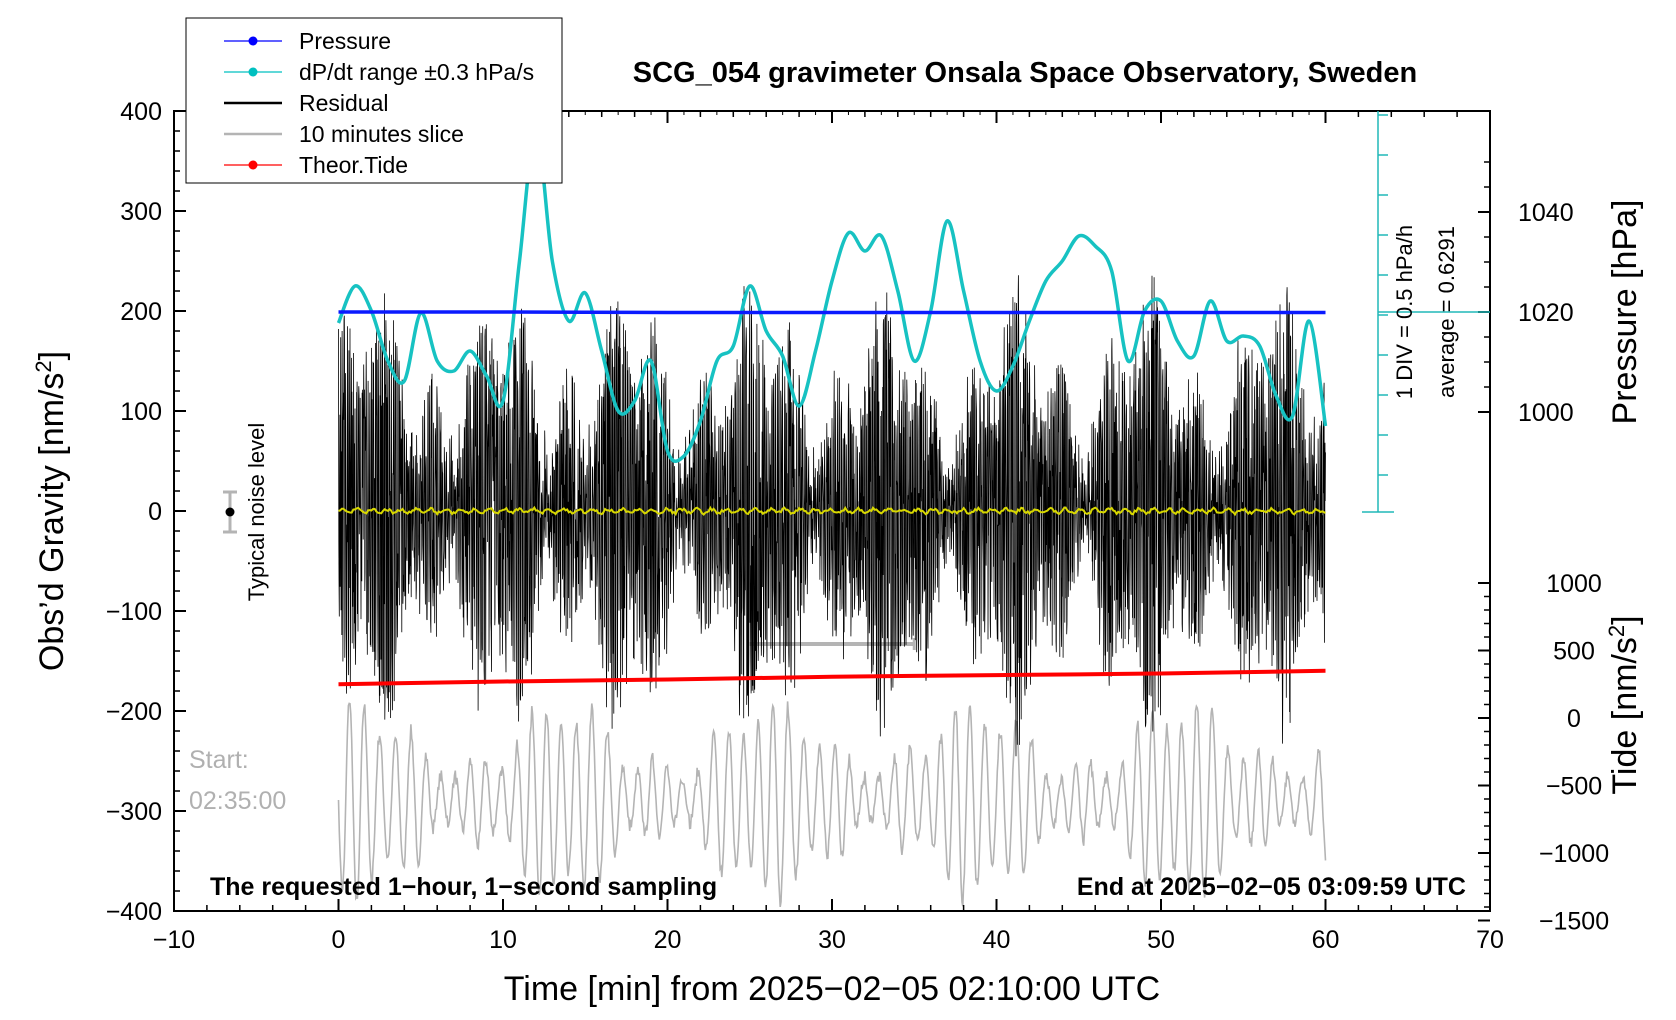 The image size is (1676, 1020). Describe the element at coordinates (832, 940) in the screenshot. I see `x-tick-label: 30` at that location.